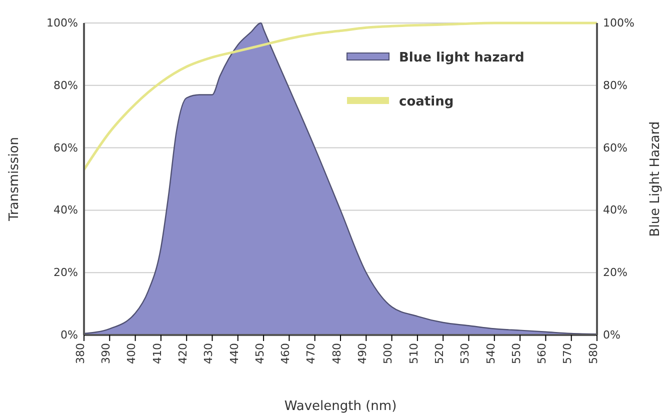 The width and height of the screenshot is (667, 416). What do you see at coordinates (516, 353) in the screenshot?
I see `x-tick-label: 550` at bounding box center [516, 353].